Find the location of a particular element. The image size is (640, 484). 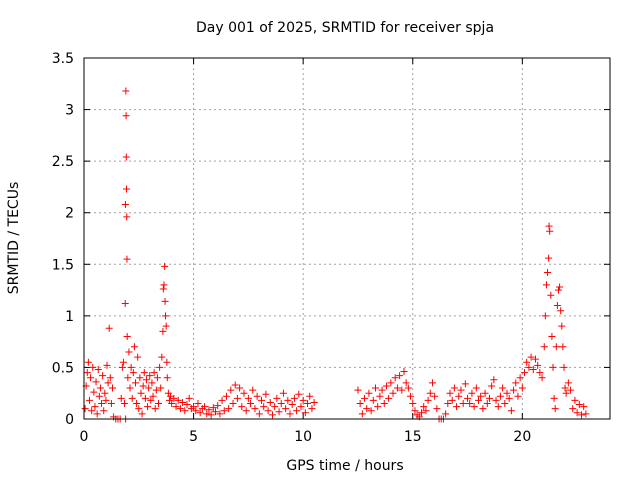

x-tick-label: 15 is located at coordinates (413, 437).